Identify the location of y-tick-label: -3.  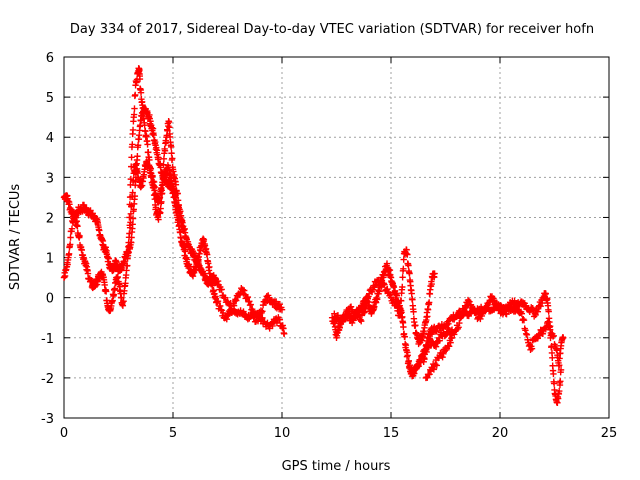
(47, 419).